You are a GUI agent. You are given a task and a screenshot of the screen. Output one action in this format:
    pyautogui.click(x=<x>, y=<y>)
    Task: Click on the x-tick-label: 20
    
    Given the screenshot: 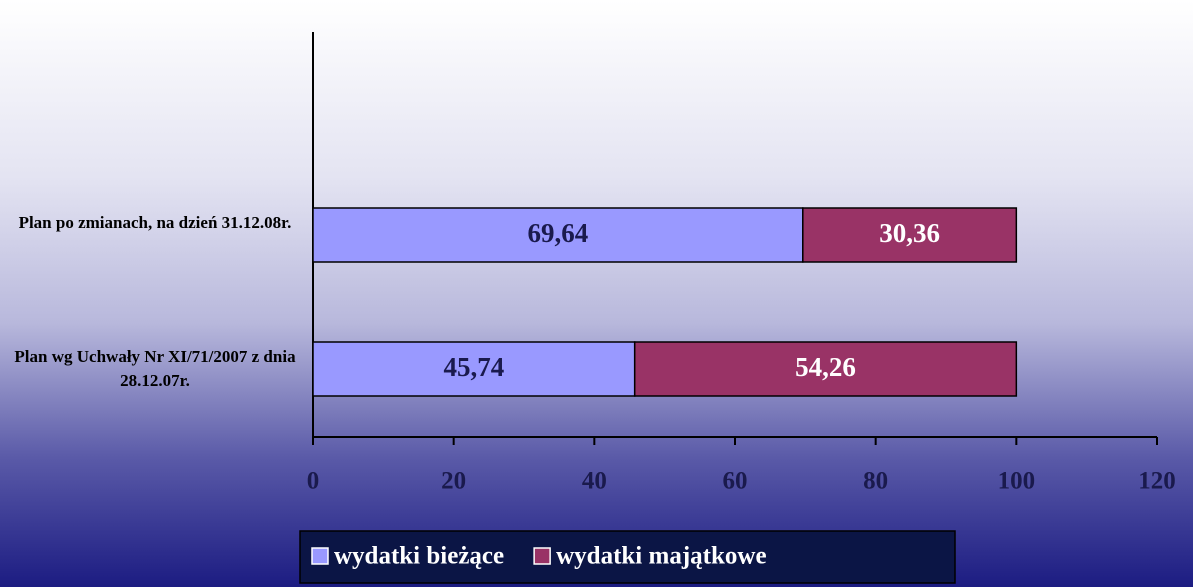 What is the action you would take?
    pyautogui.click(x=453, y=481)
    